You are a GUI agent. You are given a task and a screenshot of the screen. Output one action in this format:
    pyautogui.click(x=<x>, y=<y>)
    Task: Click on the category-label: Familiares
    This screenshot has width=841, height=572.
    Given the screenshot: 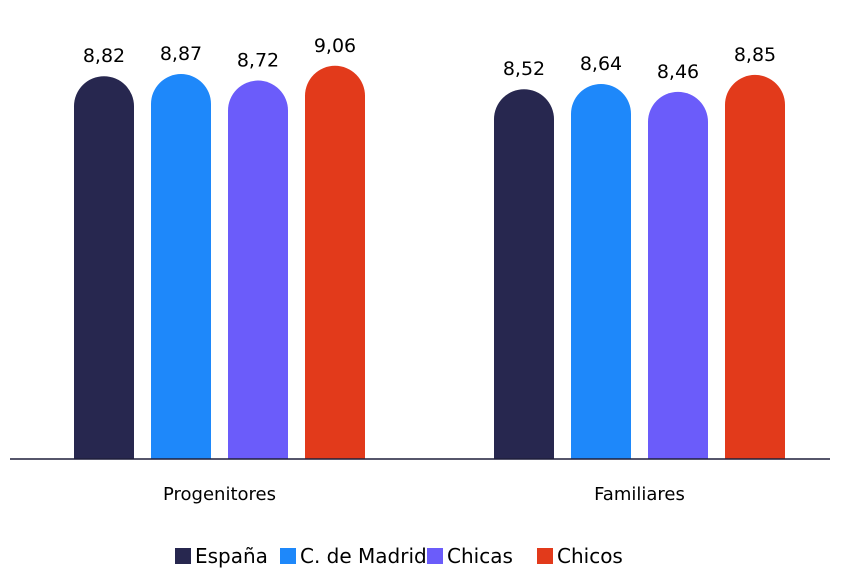 What is the action you would take?
    pyautogui.click(x=639, y=494)
    